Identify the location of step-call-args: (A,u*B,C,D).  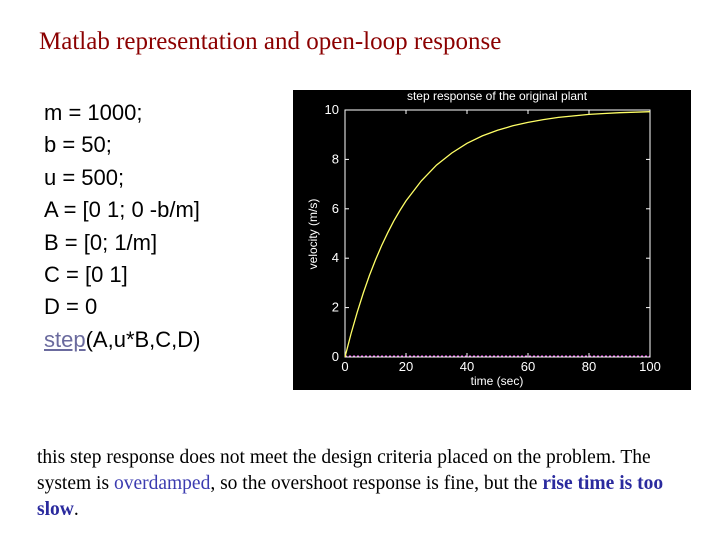
(143, 339).